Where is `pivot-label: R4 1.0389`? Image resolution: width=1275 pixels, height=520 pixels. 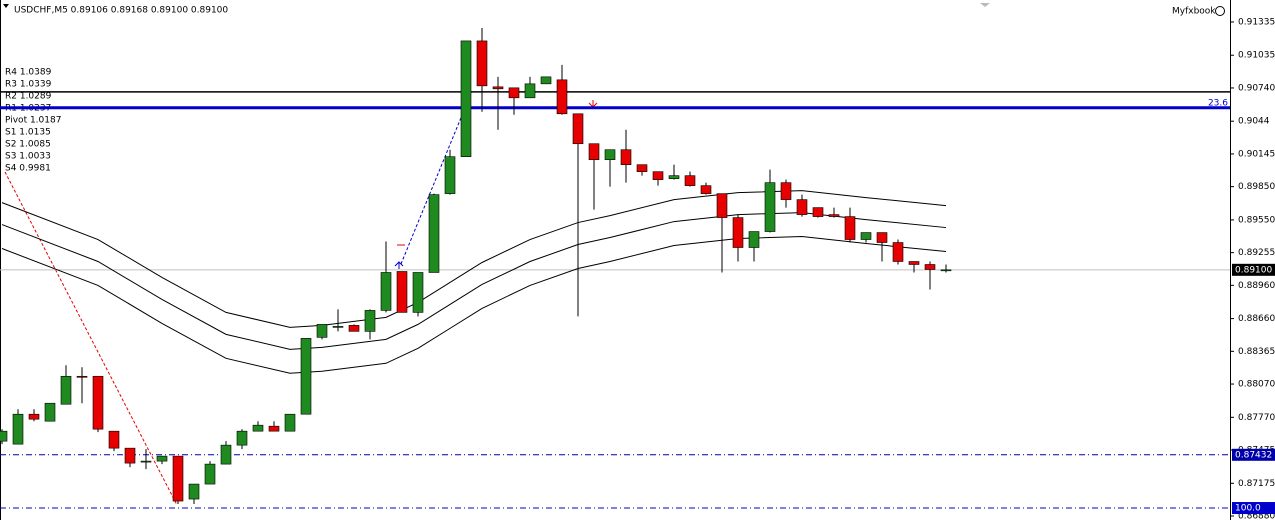
pivot-label: R4 1.0389 is located at coordinates (28, 73).